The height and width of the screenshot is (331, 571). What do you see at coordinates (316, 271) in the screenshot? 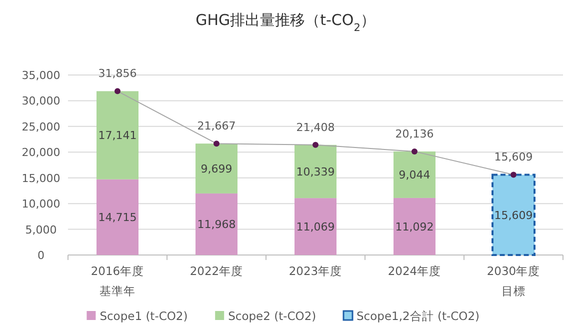
I see `x-tick-label: 2023年度` at bounding box center [316, 271].